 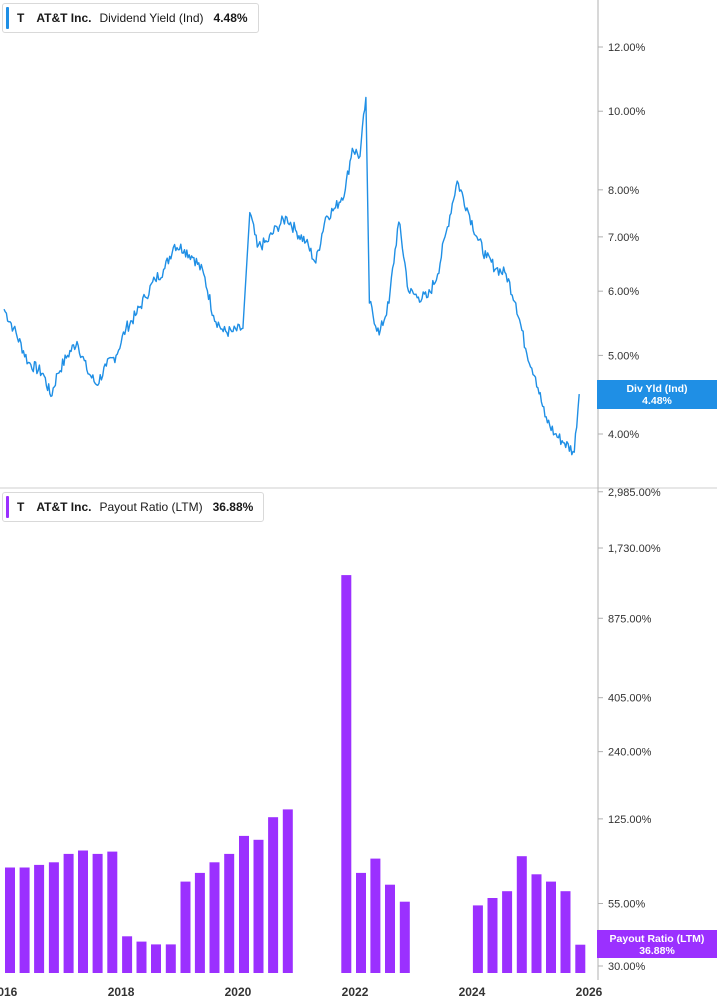 I want to click on x-tick-label: 2022, so click(x=355, y=992).